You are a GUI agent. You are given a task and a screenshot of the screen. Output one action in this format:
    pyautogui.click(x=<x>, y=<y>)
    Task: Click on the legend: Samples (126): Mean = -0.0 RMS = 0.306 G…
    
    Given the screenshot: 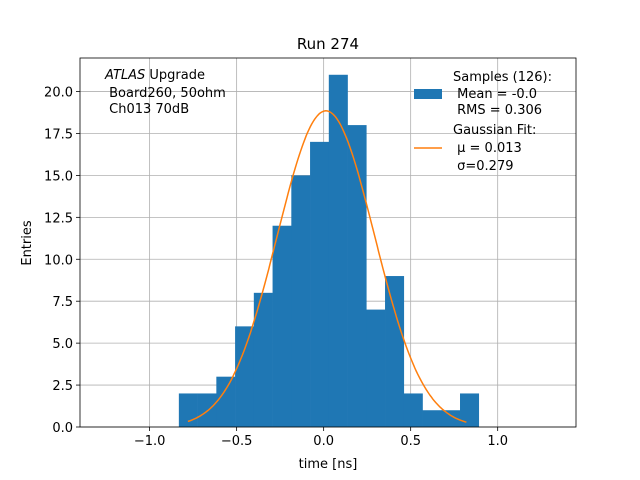 What is the action you would take?
    pyautogui.click(x=483, y=122)
    